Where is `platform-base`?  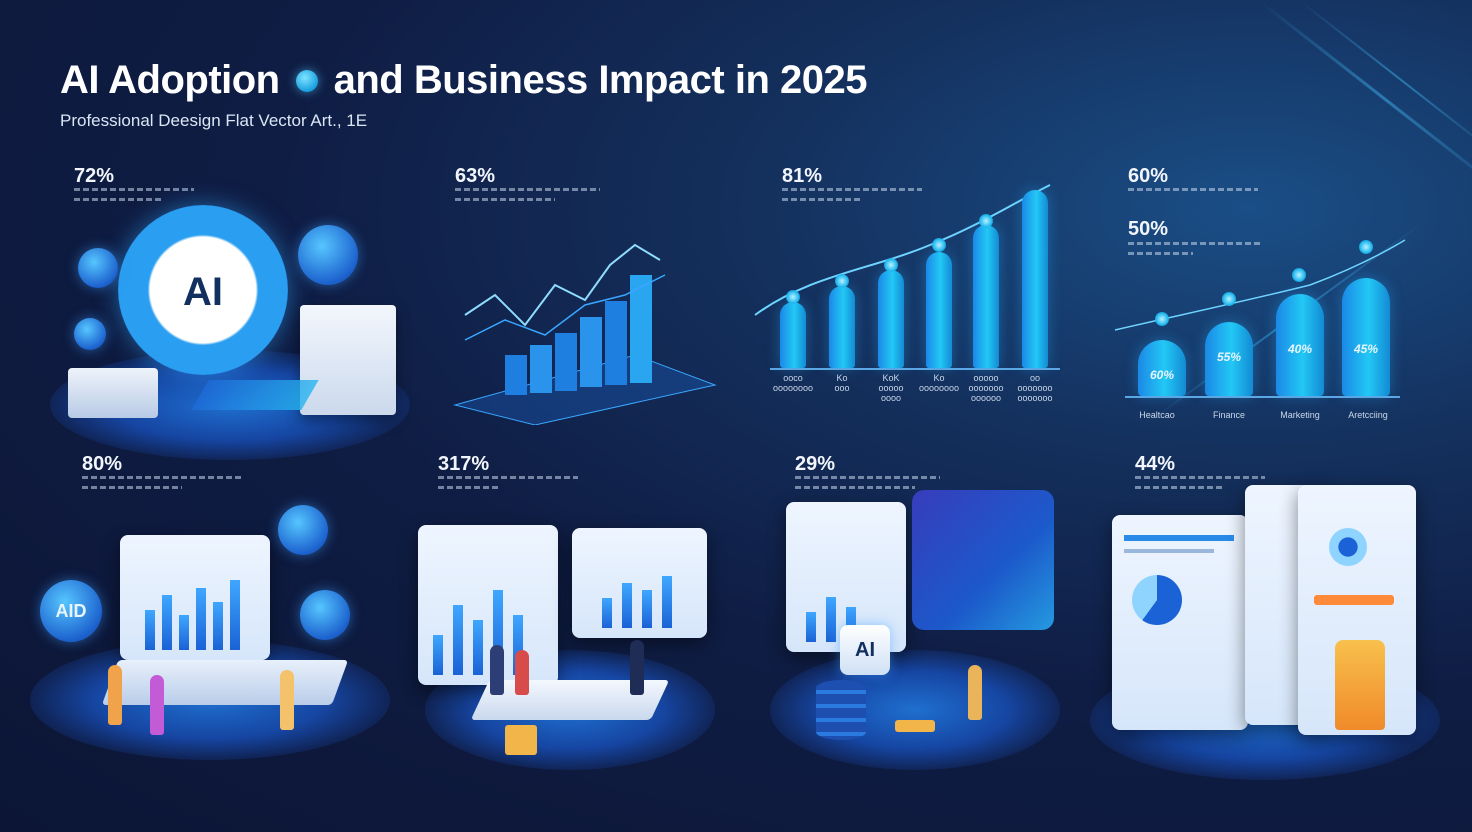 platform-base is located at coordinates (915, 710).